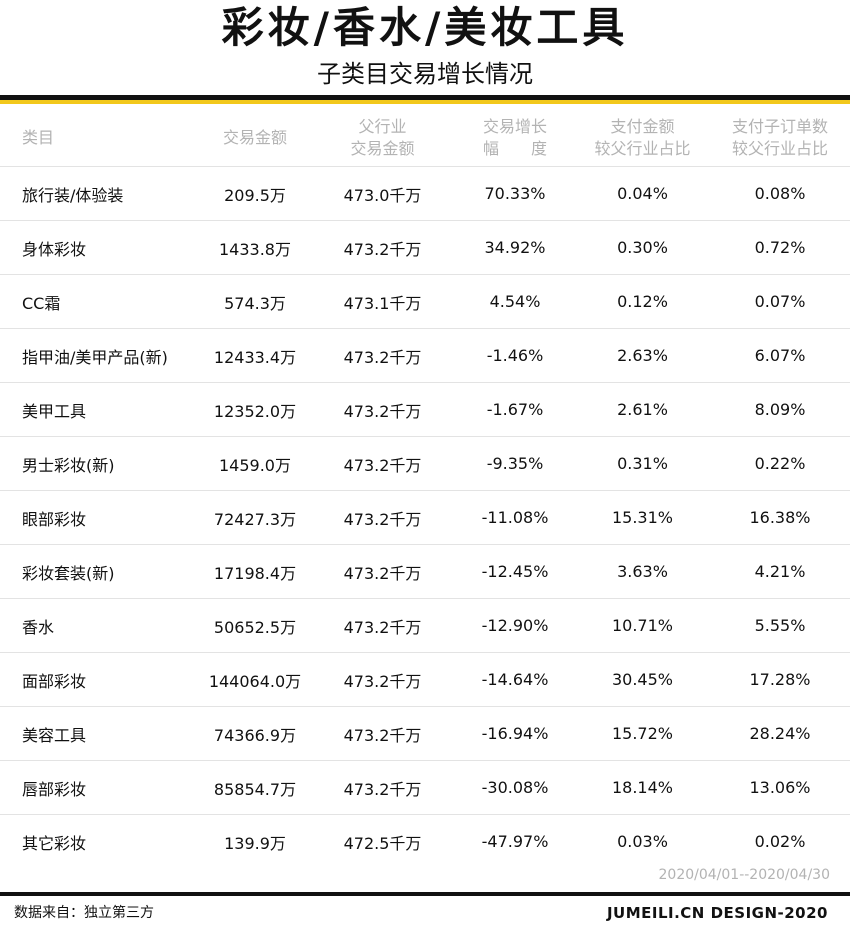 This screenshot has height=930, width=850. Describe the element at coordinates (255, 138) in the screenshot. I see `header-transaction-amount: 交易金额` at that location.